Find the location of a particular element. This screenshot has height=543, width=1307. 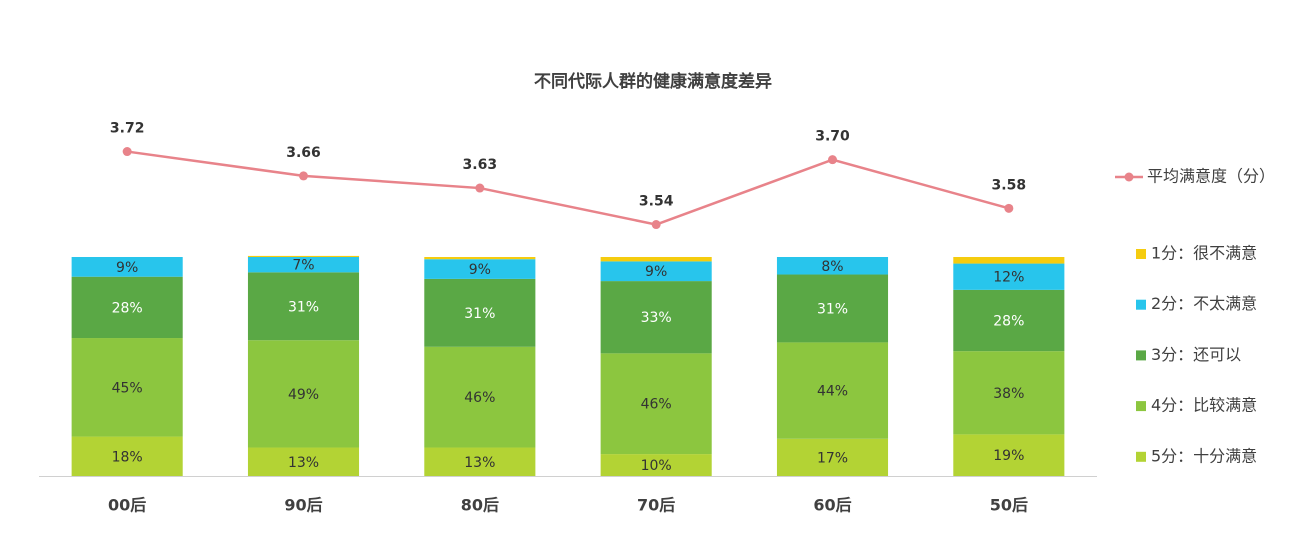

x-tick-label: 90后 is located at coordinates (303, 505).